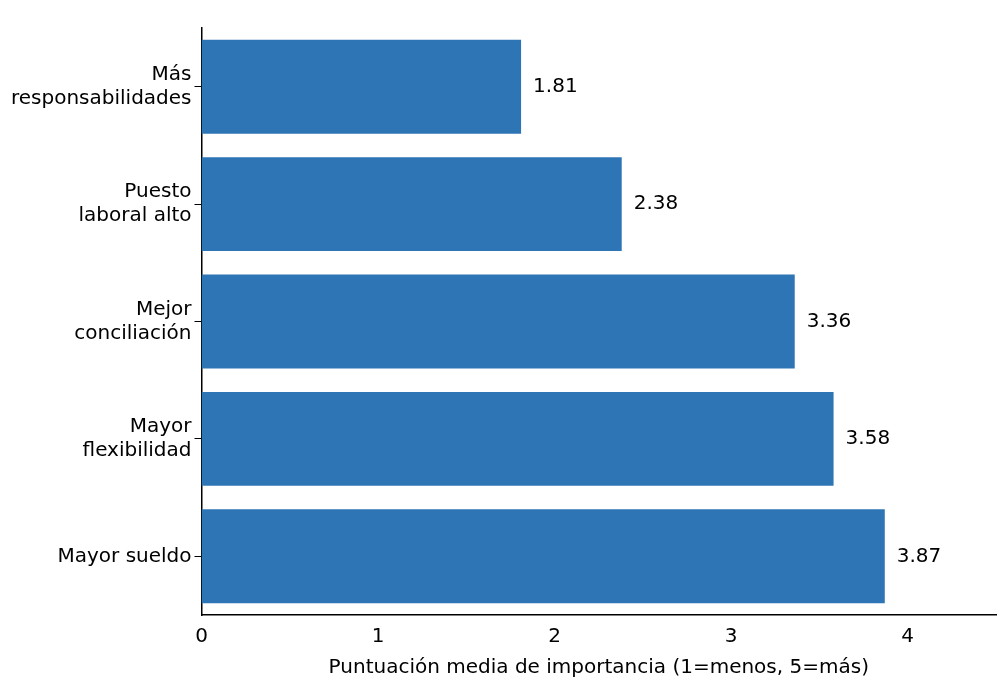 The height and width of the screenshot is (692, 1007). What do you see at coordinates (133, 319) in the screenshot?
I see `y-tick-label: Mejor conciliación` at bounding box center [133, 319].